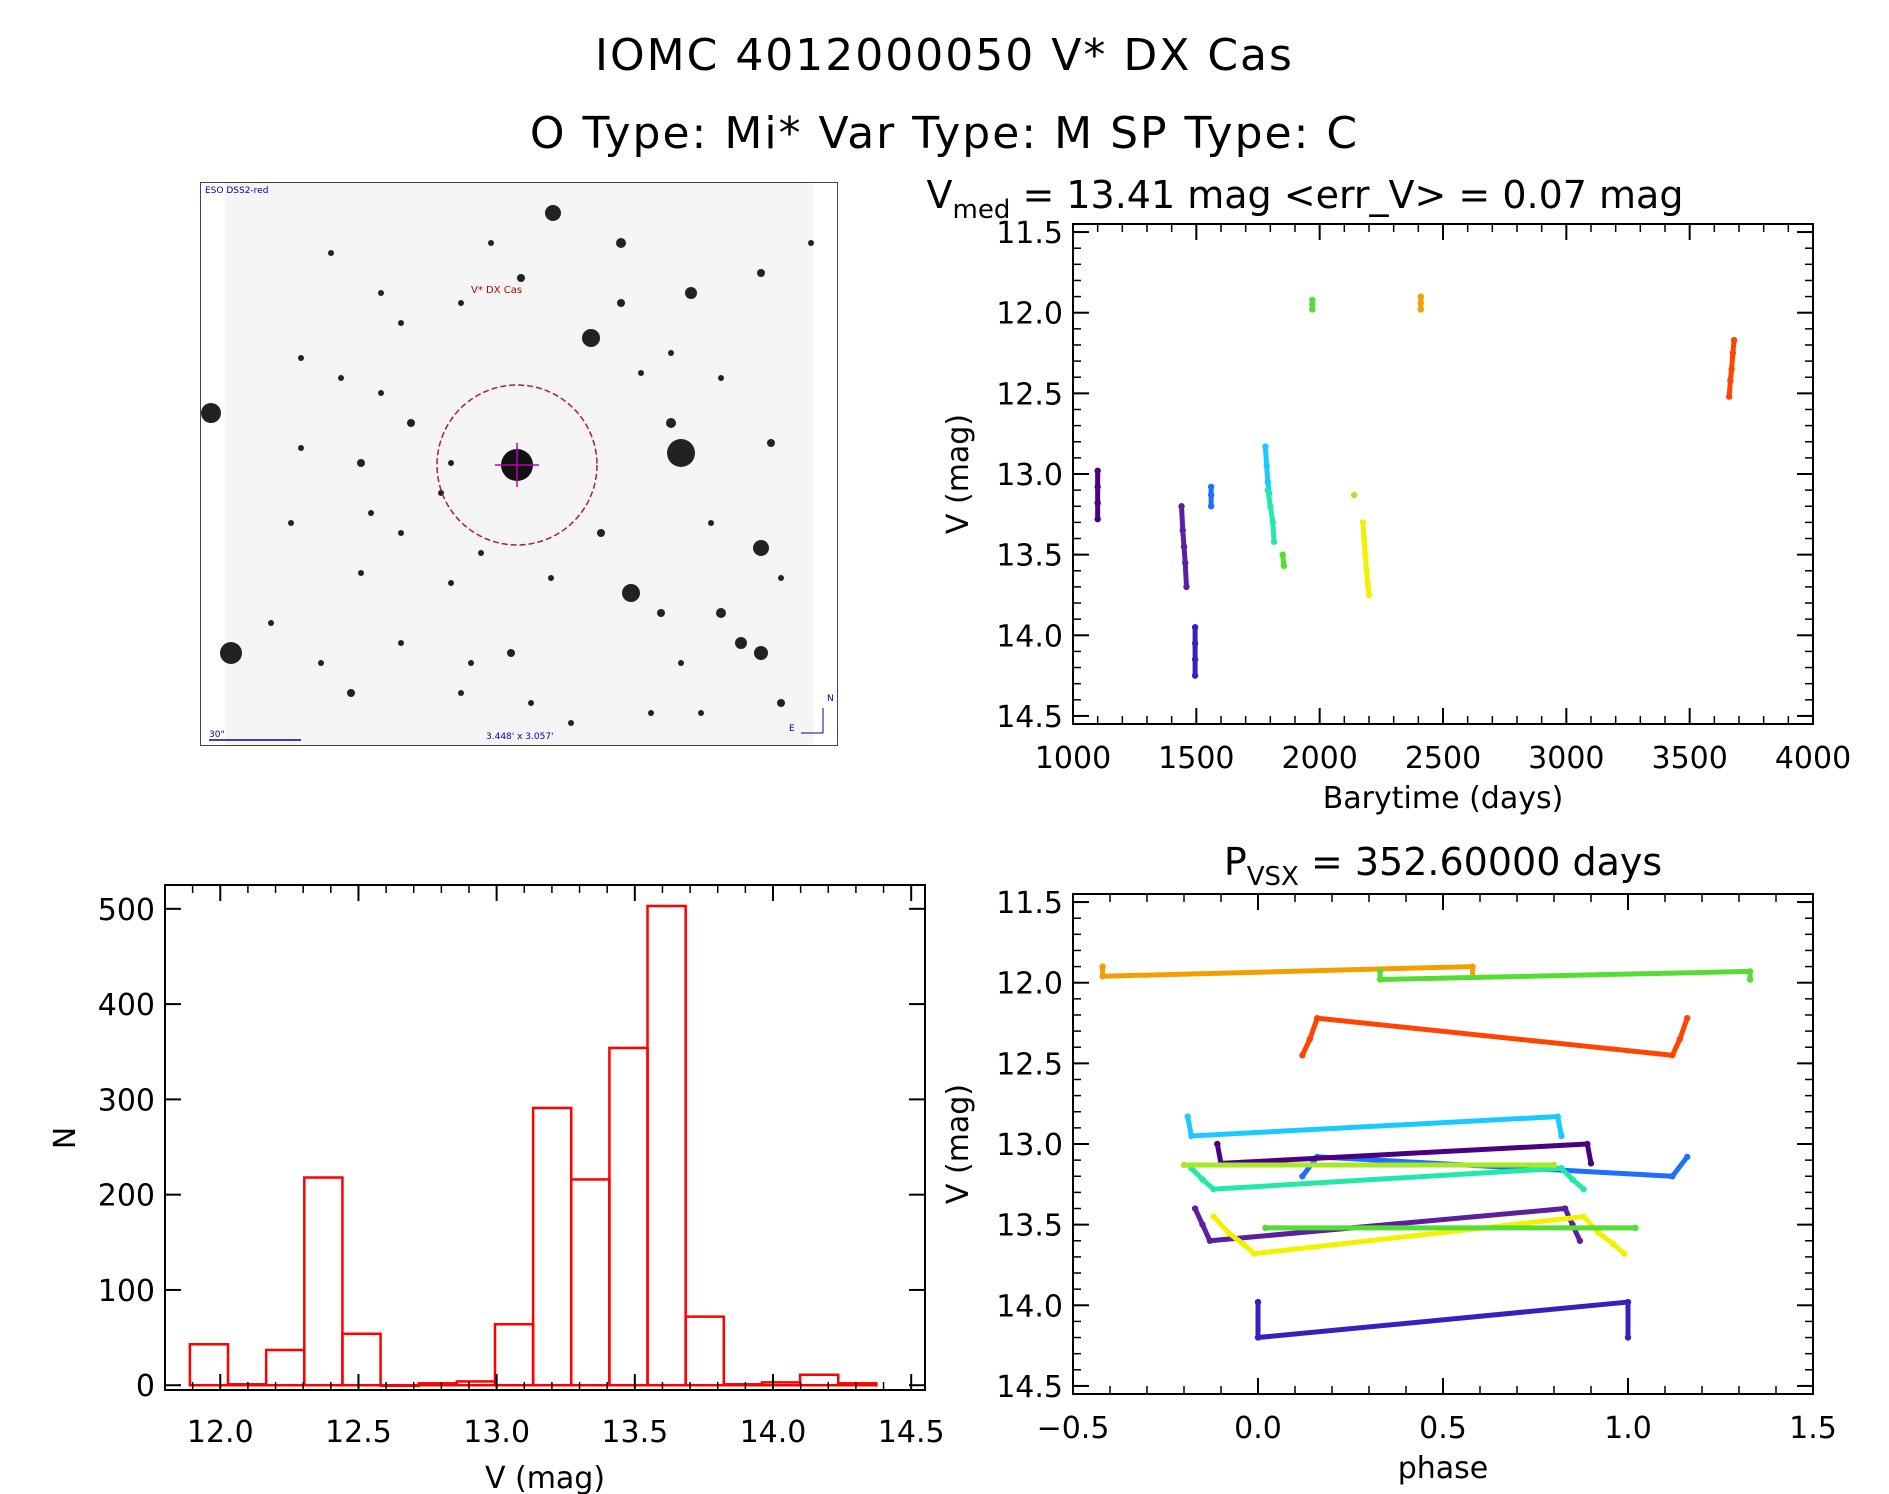 This screenshot has width=1889, height=1494. I want to click on x-tick-label: 13.0, so click(496, 1432).